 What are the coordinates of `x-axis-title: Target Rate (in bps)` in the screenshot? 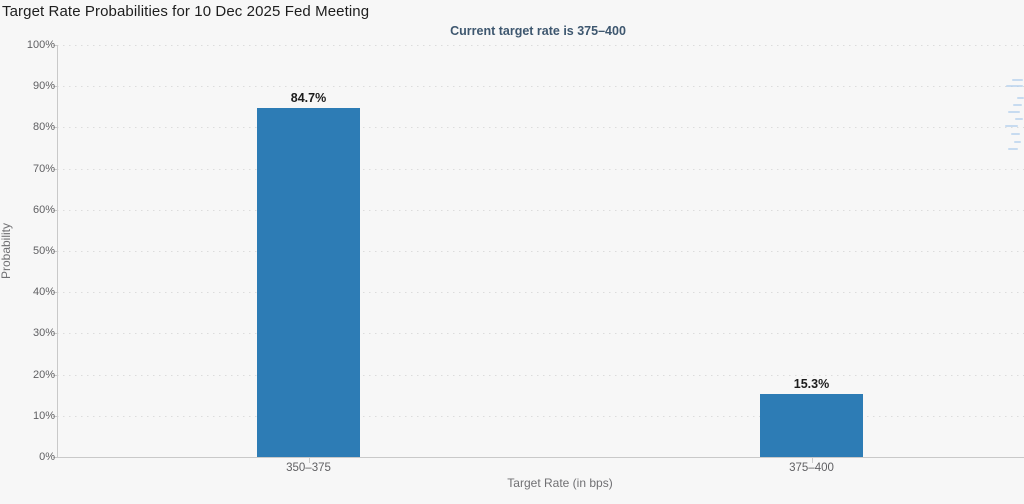 It's located at (560, 483).